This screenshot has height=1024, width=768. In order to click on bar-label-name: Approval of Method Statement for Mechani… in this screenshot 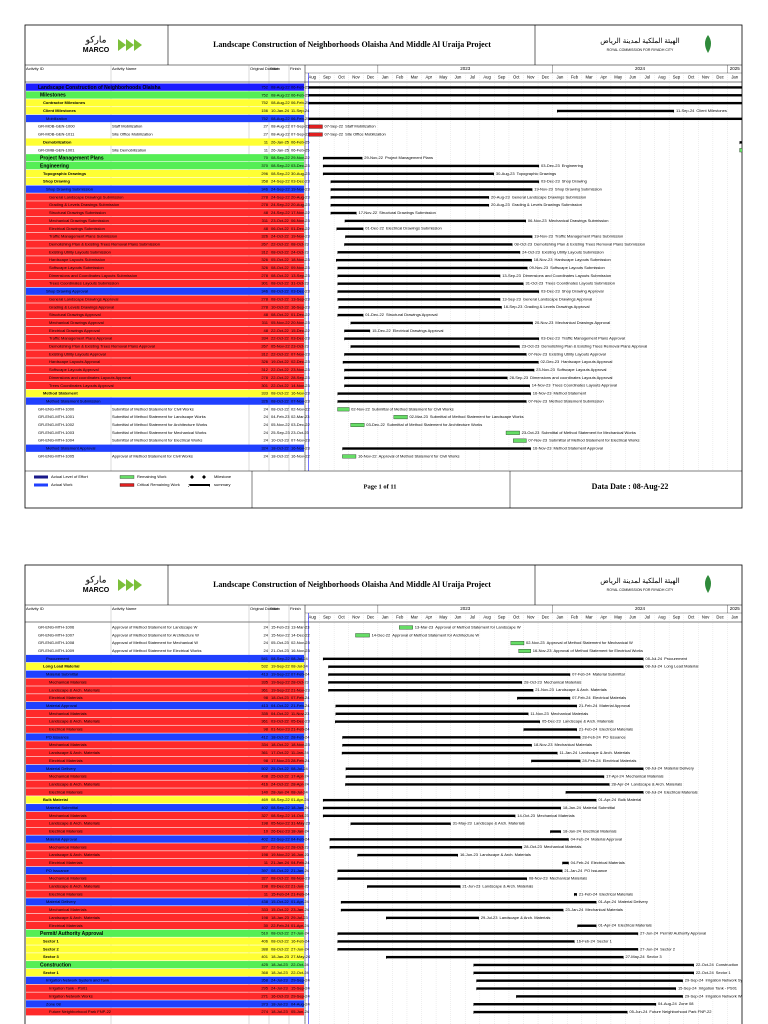, I will do `click(590, 642)`.